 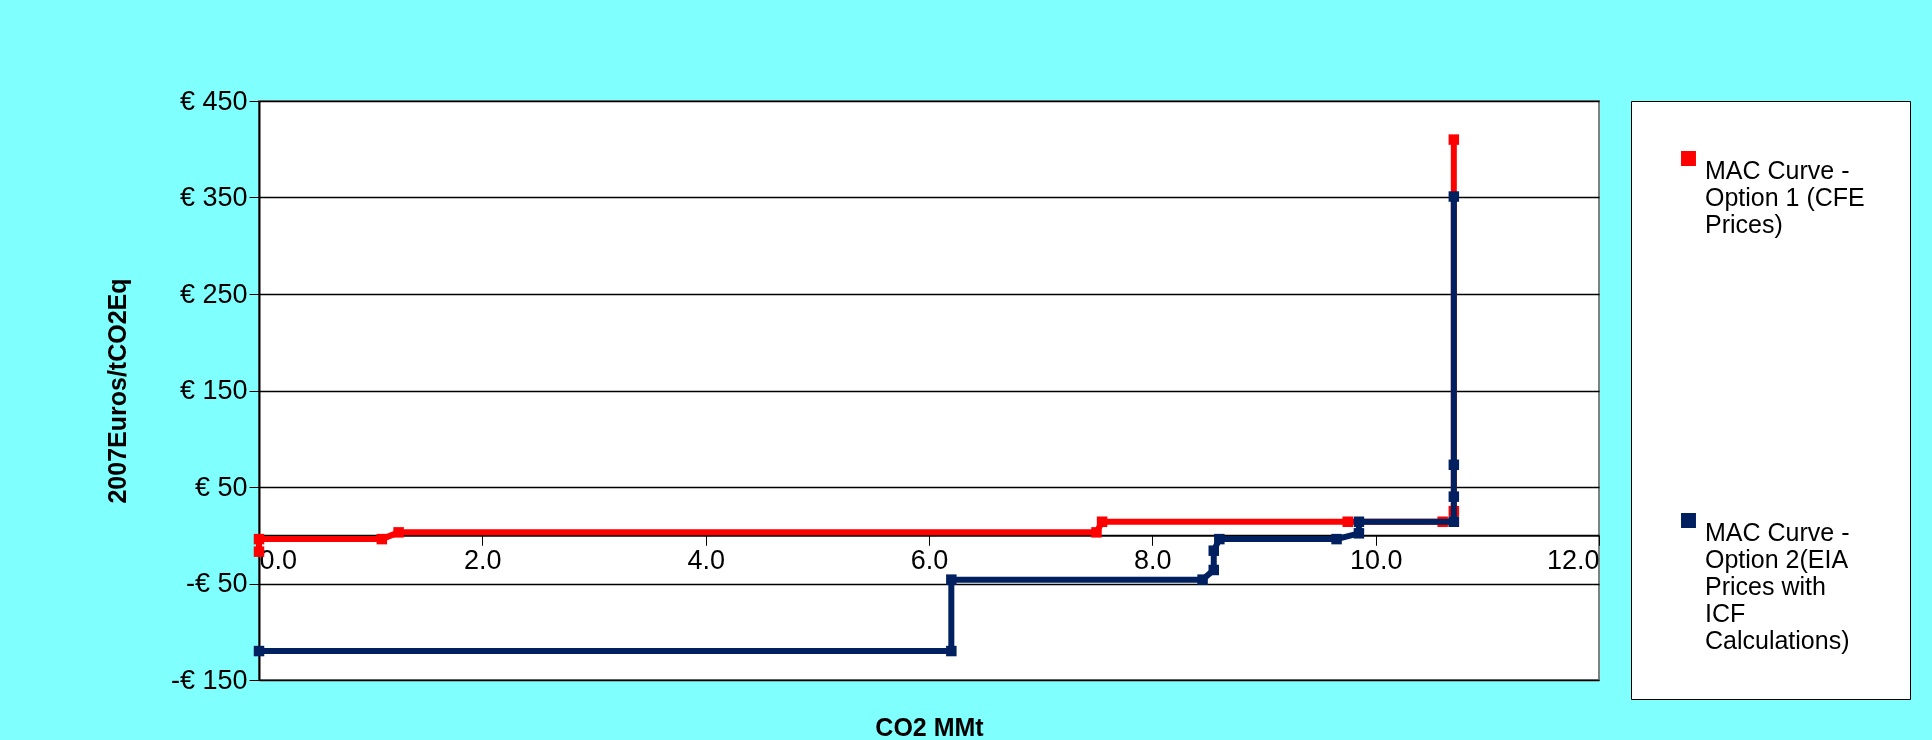 What do you see at coordinates (1153, 559) in the screenshot?
I see `x-tick-label: 8.0` at bounding box center [1153, 559].